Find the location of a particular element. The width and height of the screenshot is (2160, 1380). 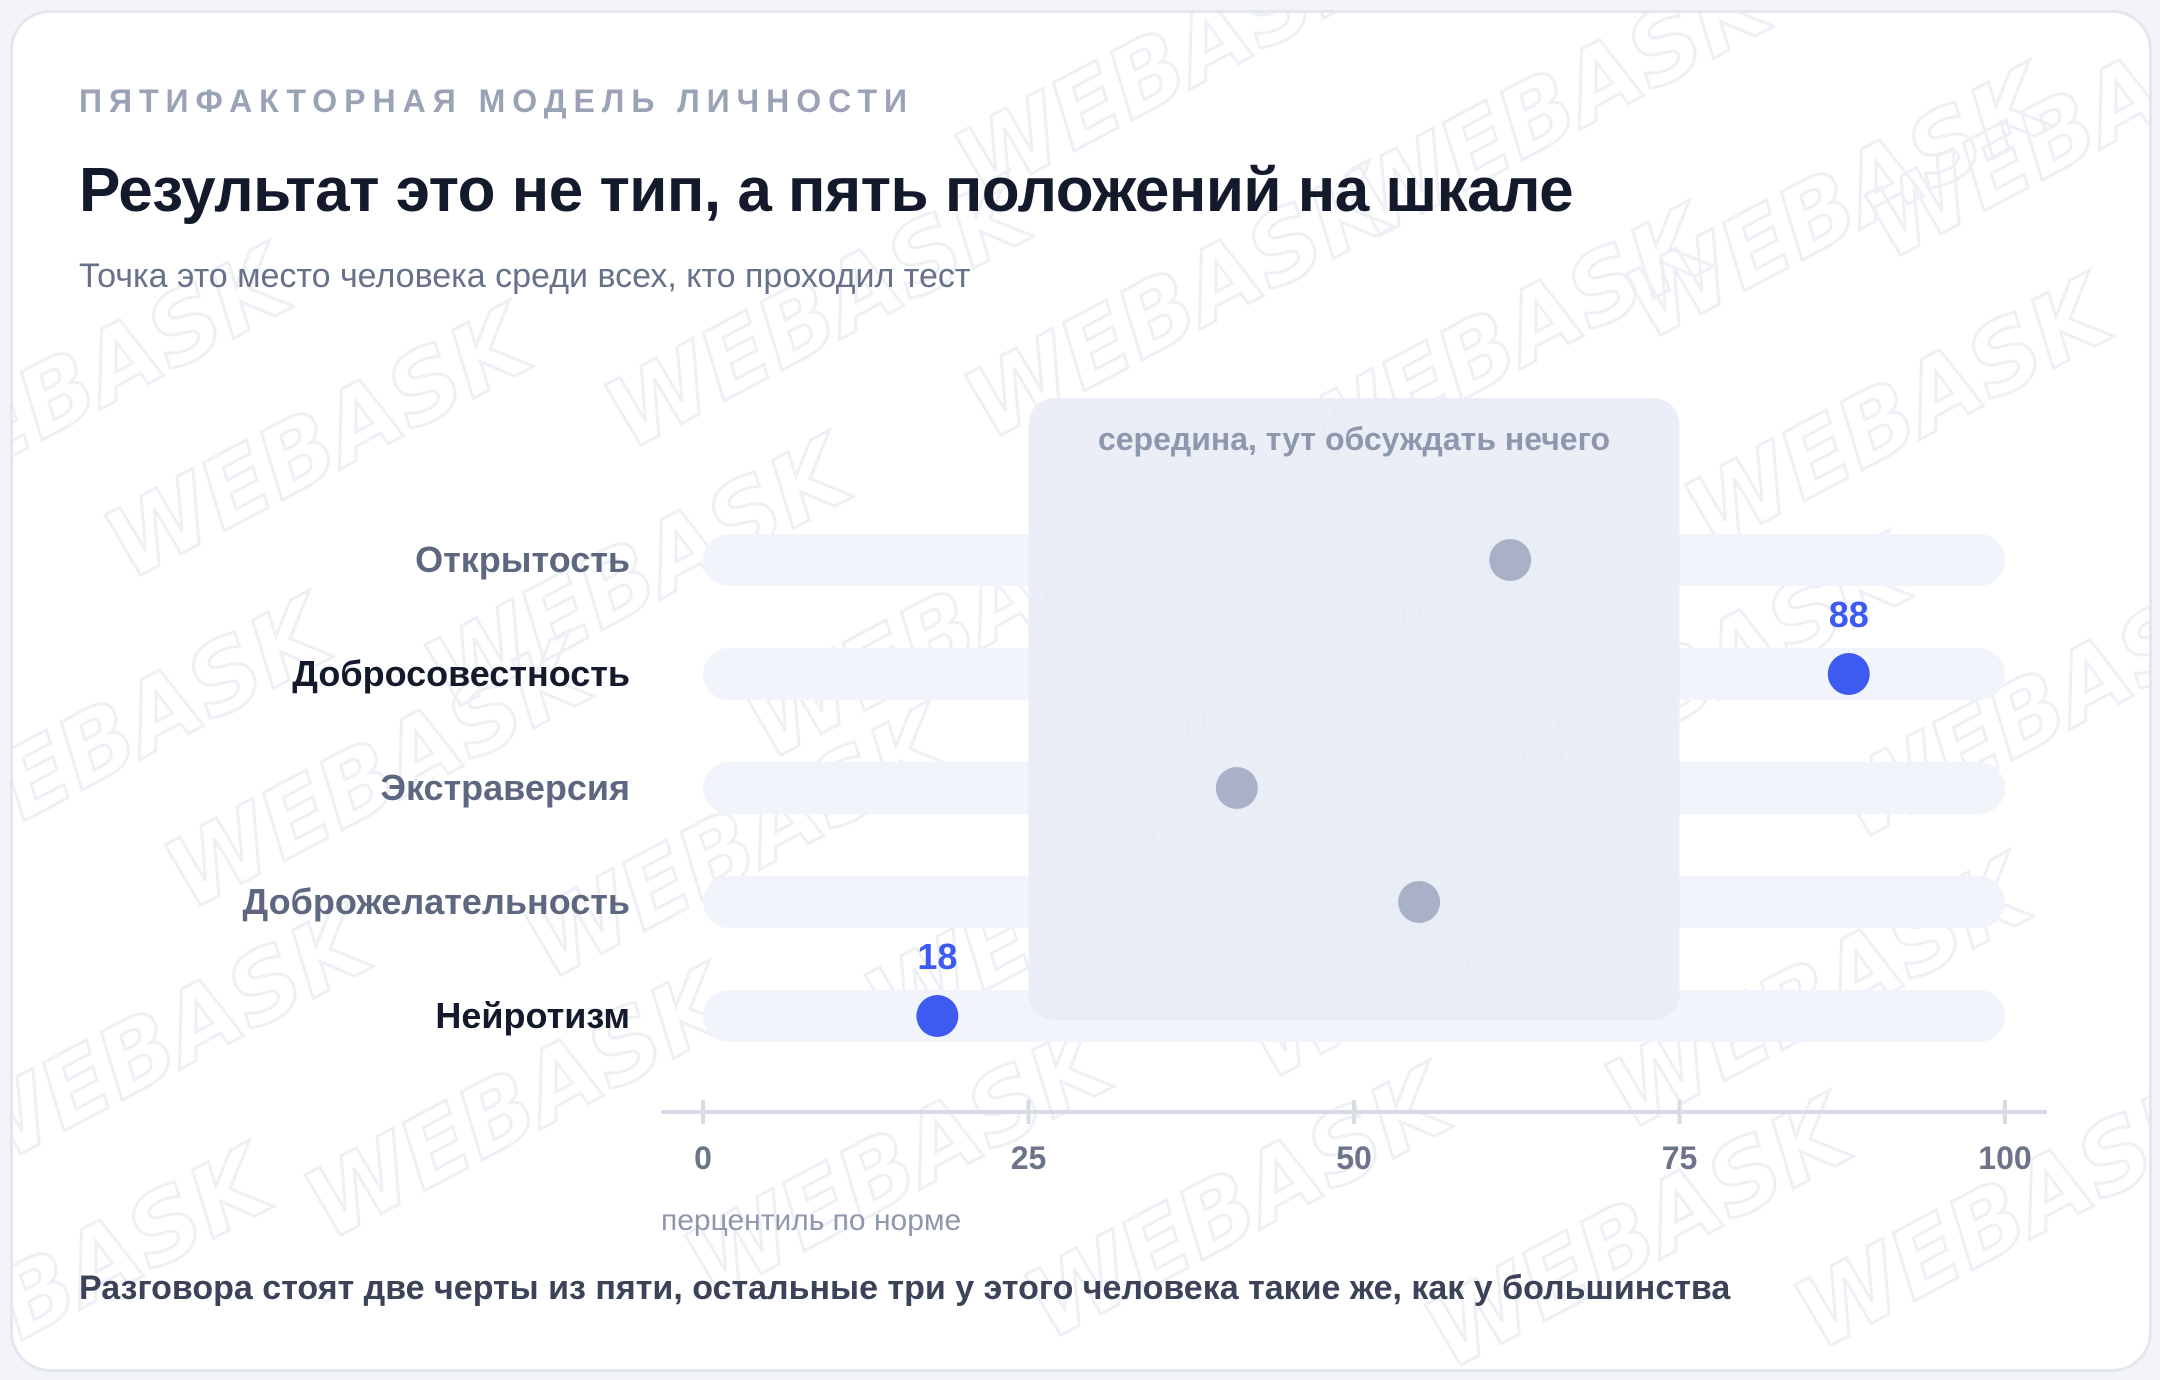

category-label-1: Добросовестность is located at coordinates (461, 673).